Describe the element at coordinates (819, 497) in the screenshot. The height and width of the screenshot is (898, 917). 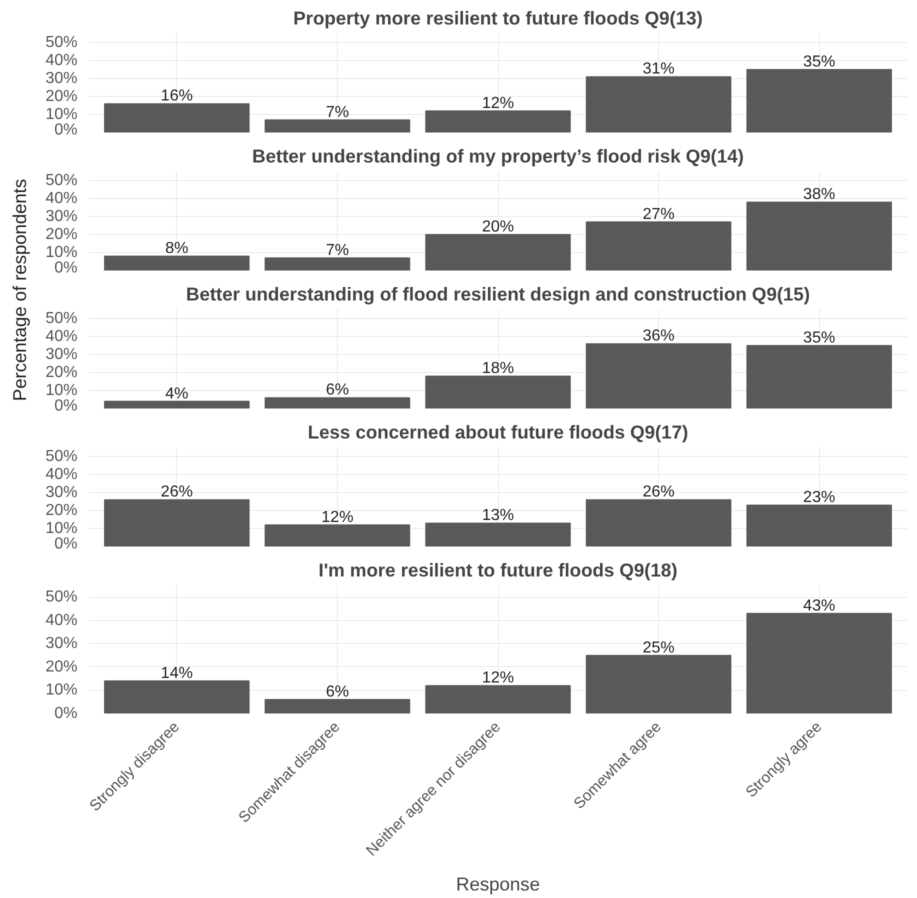
I see `data-label: 23%` at that location.